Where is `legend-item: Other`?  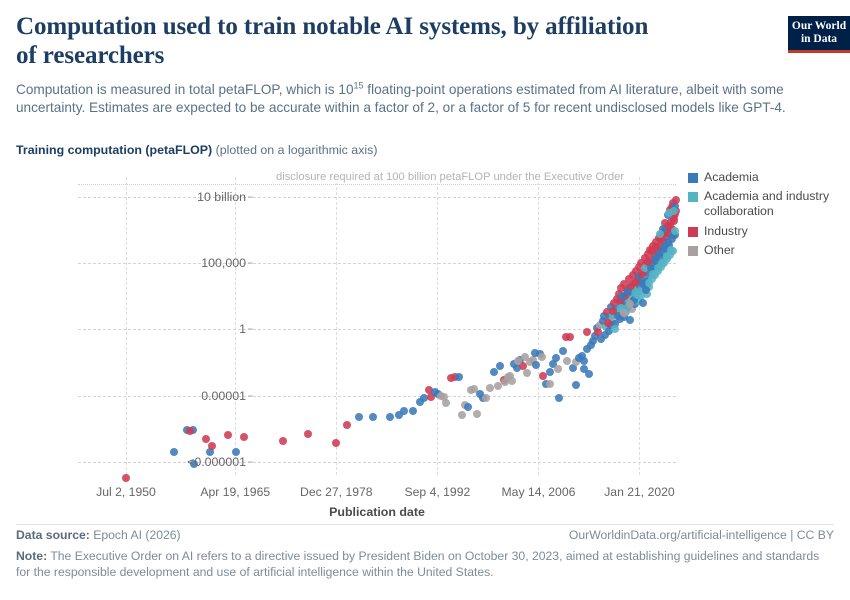 legend-item: Other is located at coordinates (768, 250).